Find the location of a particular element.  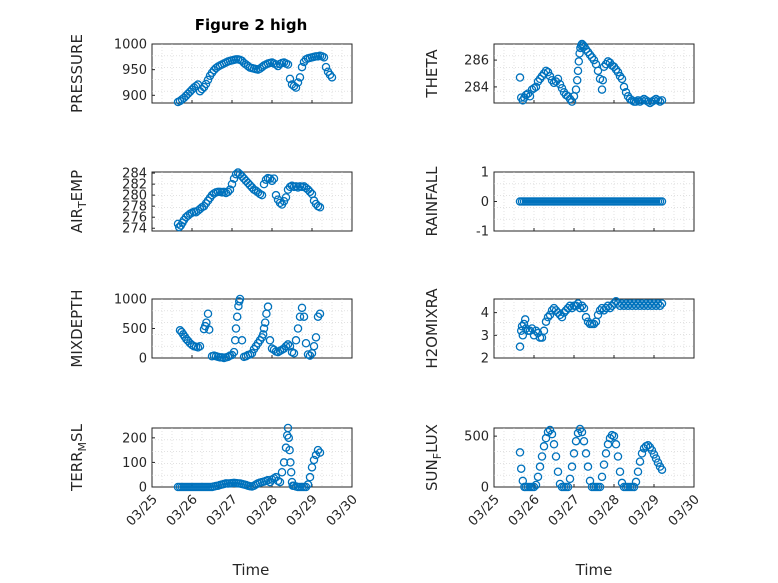

x-axis-label-right: Time is located at coordinates (594, 570).